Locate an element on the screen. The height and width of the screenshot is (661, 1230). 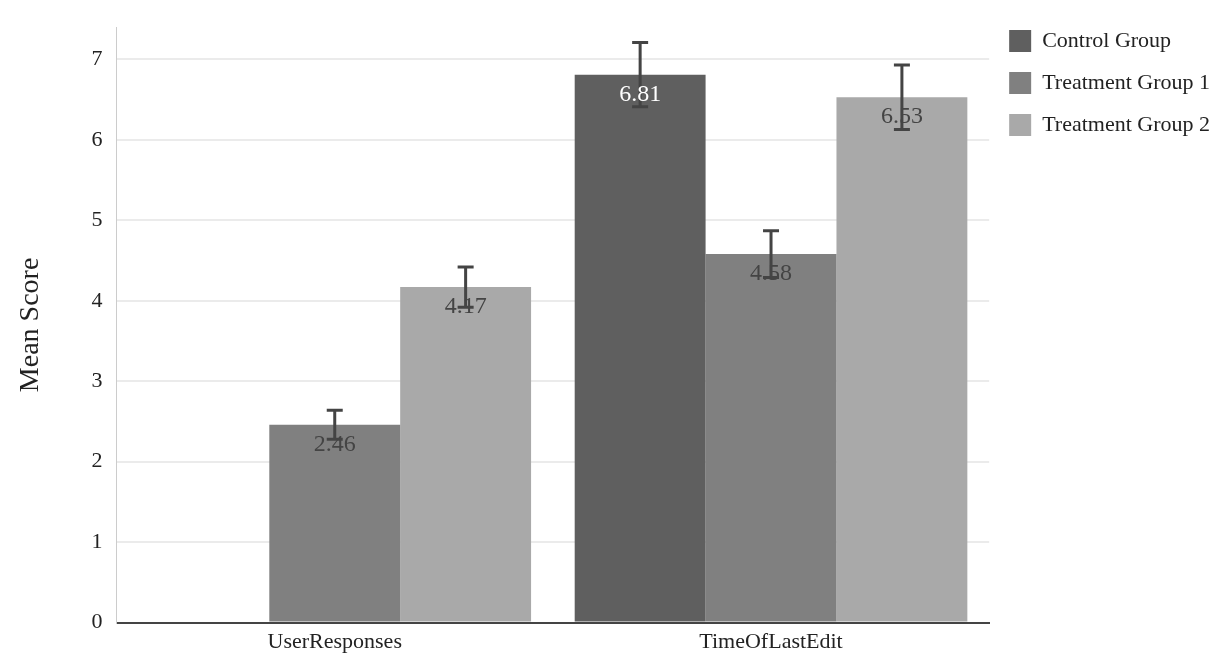
y-tick-label: 2 is located at coordinates (97, 460).